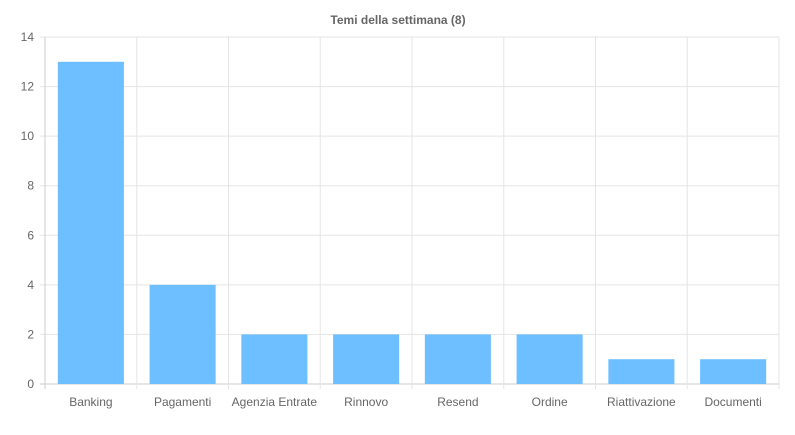 Image resolution: width=795 pixels, height=435 pixels. What do you see at coordinates (274, 359) in the screenshot?
I see `bar-agenzia-entrate` at bounding box center [274, 359].